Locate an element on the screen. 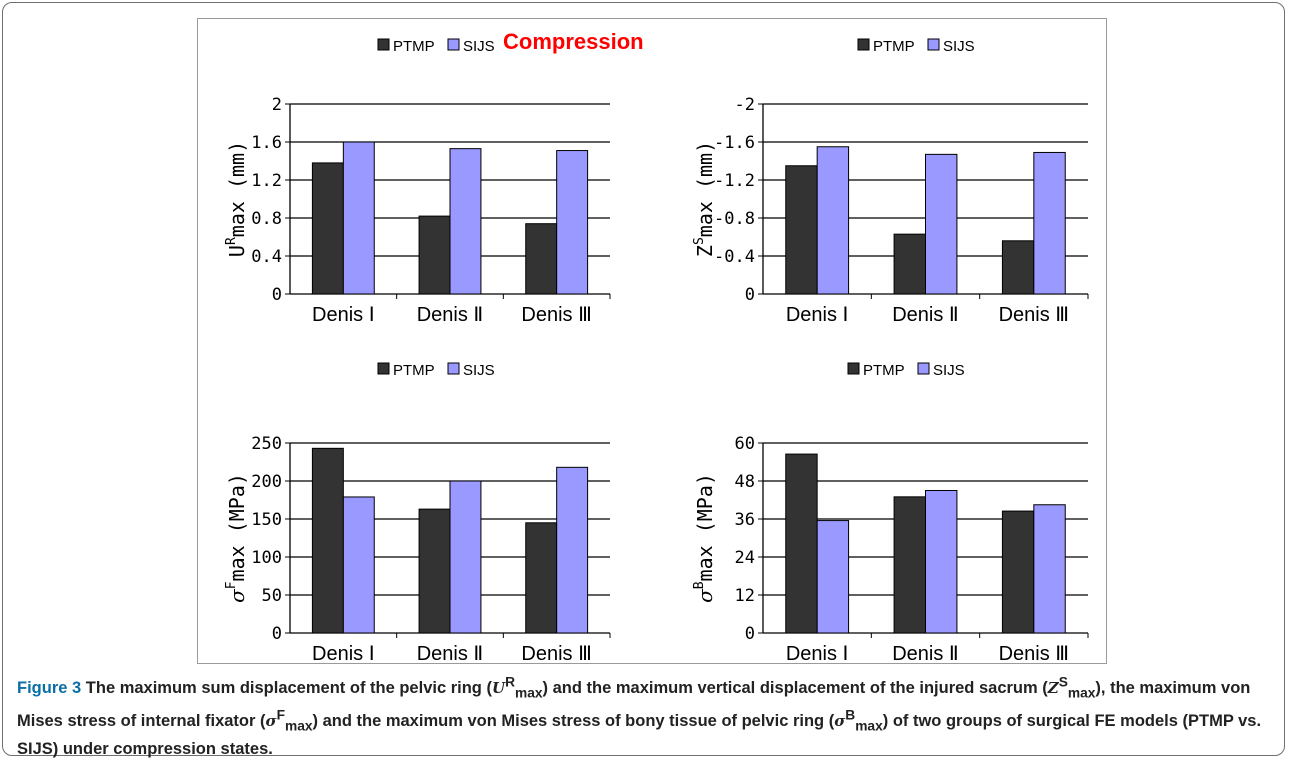 This screenshot has height=761, width=1290. caption-symbol-sigma-b: σ is located at coordinates (840, 721).